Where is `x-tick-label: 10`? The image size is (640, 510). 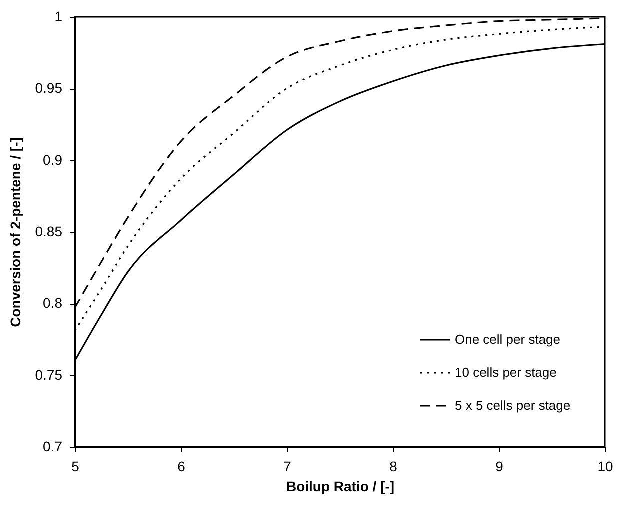 x-tick-label: 10 is located at coordinates (606, 466).